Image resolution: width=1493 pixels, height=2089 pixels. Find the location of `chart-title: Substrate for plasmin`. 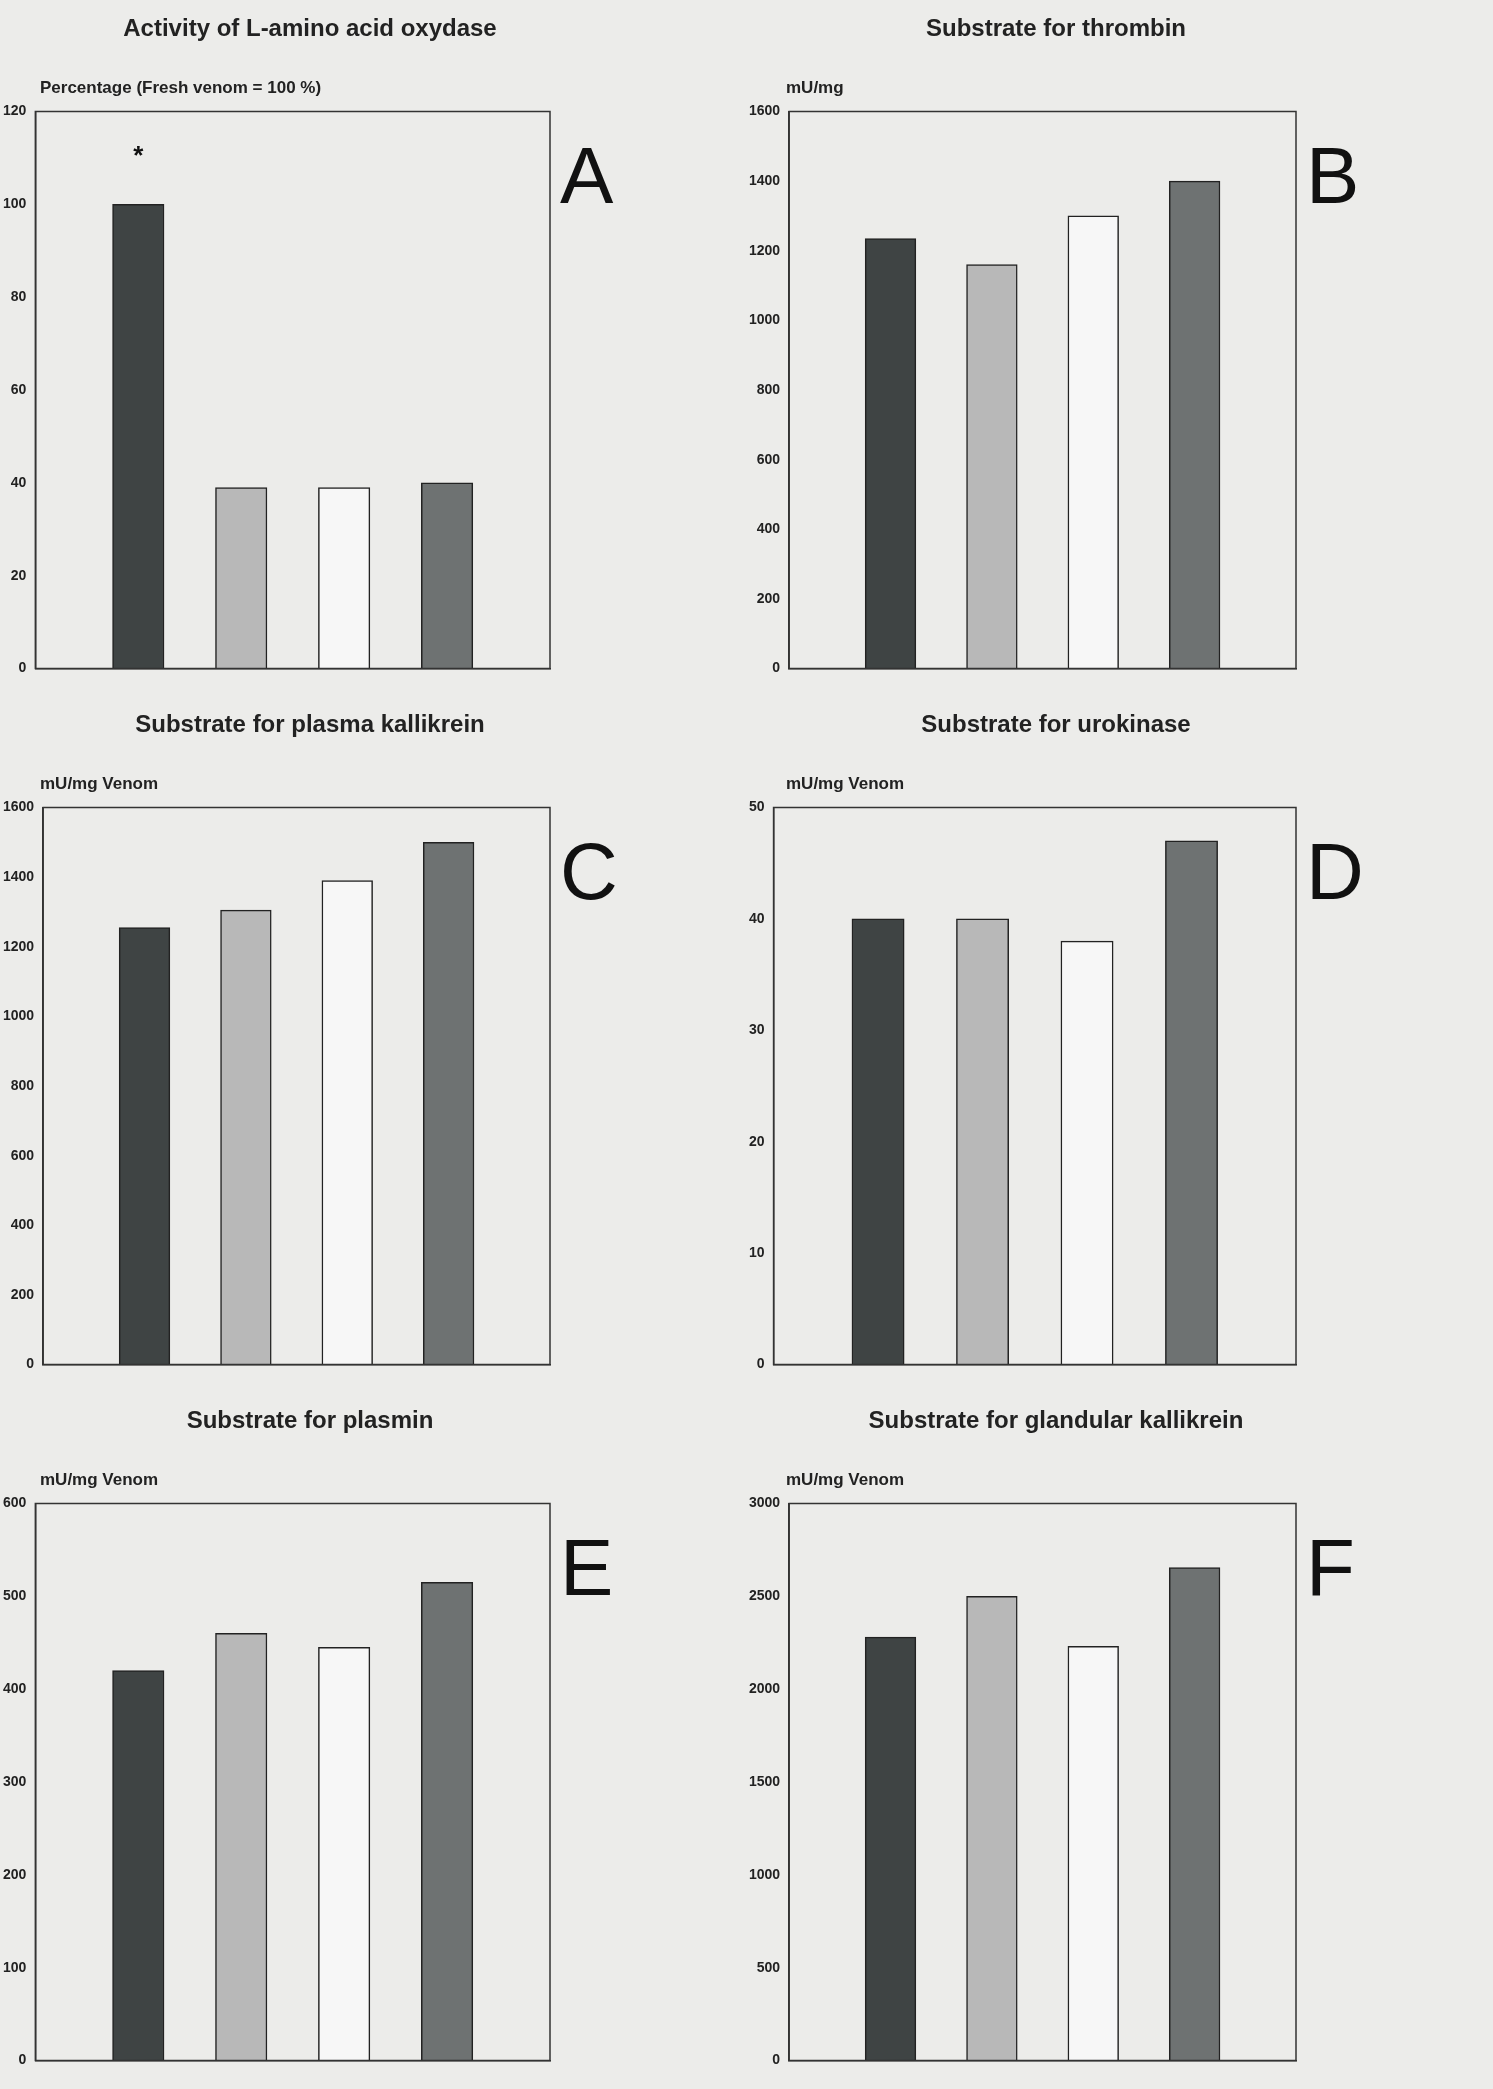

chart-title: Substrate for plasmin is located at coordinates (310, 1420).